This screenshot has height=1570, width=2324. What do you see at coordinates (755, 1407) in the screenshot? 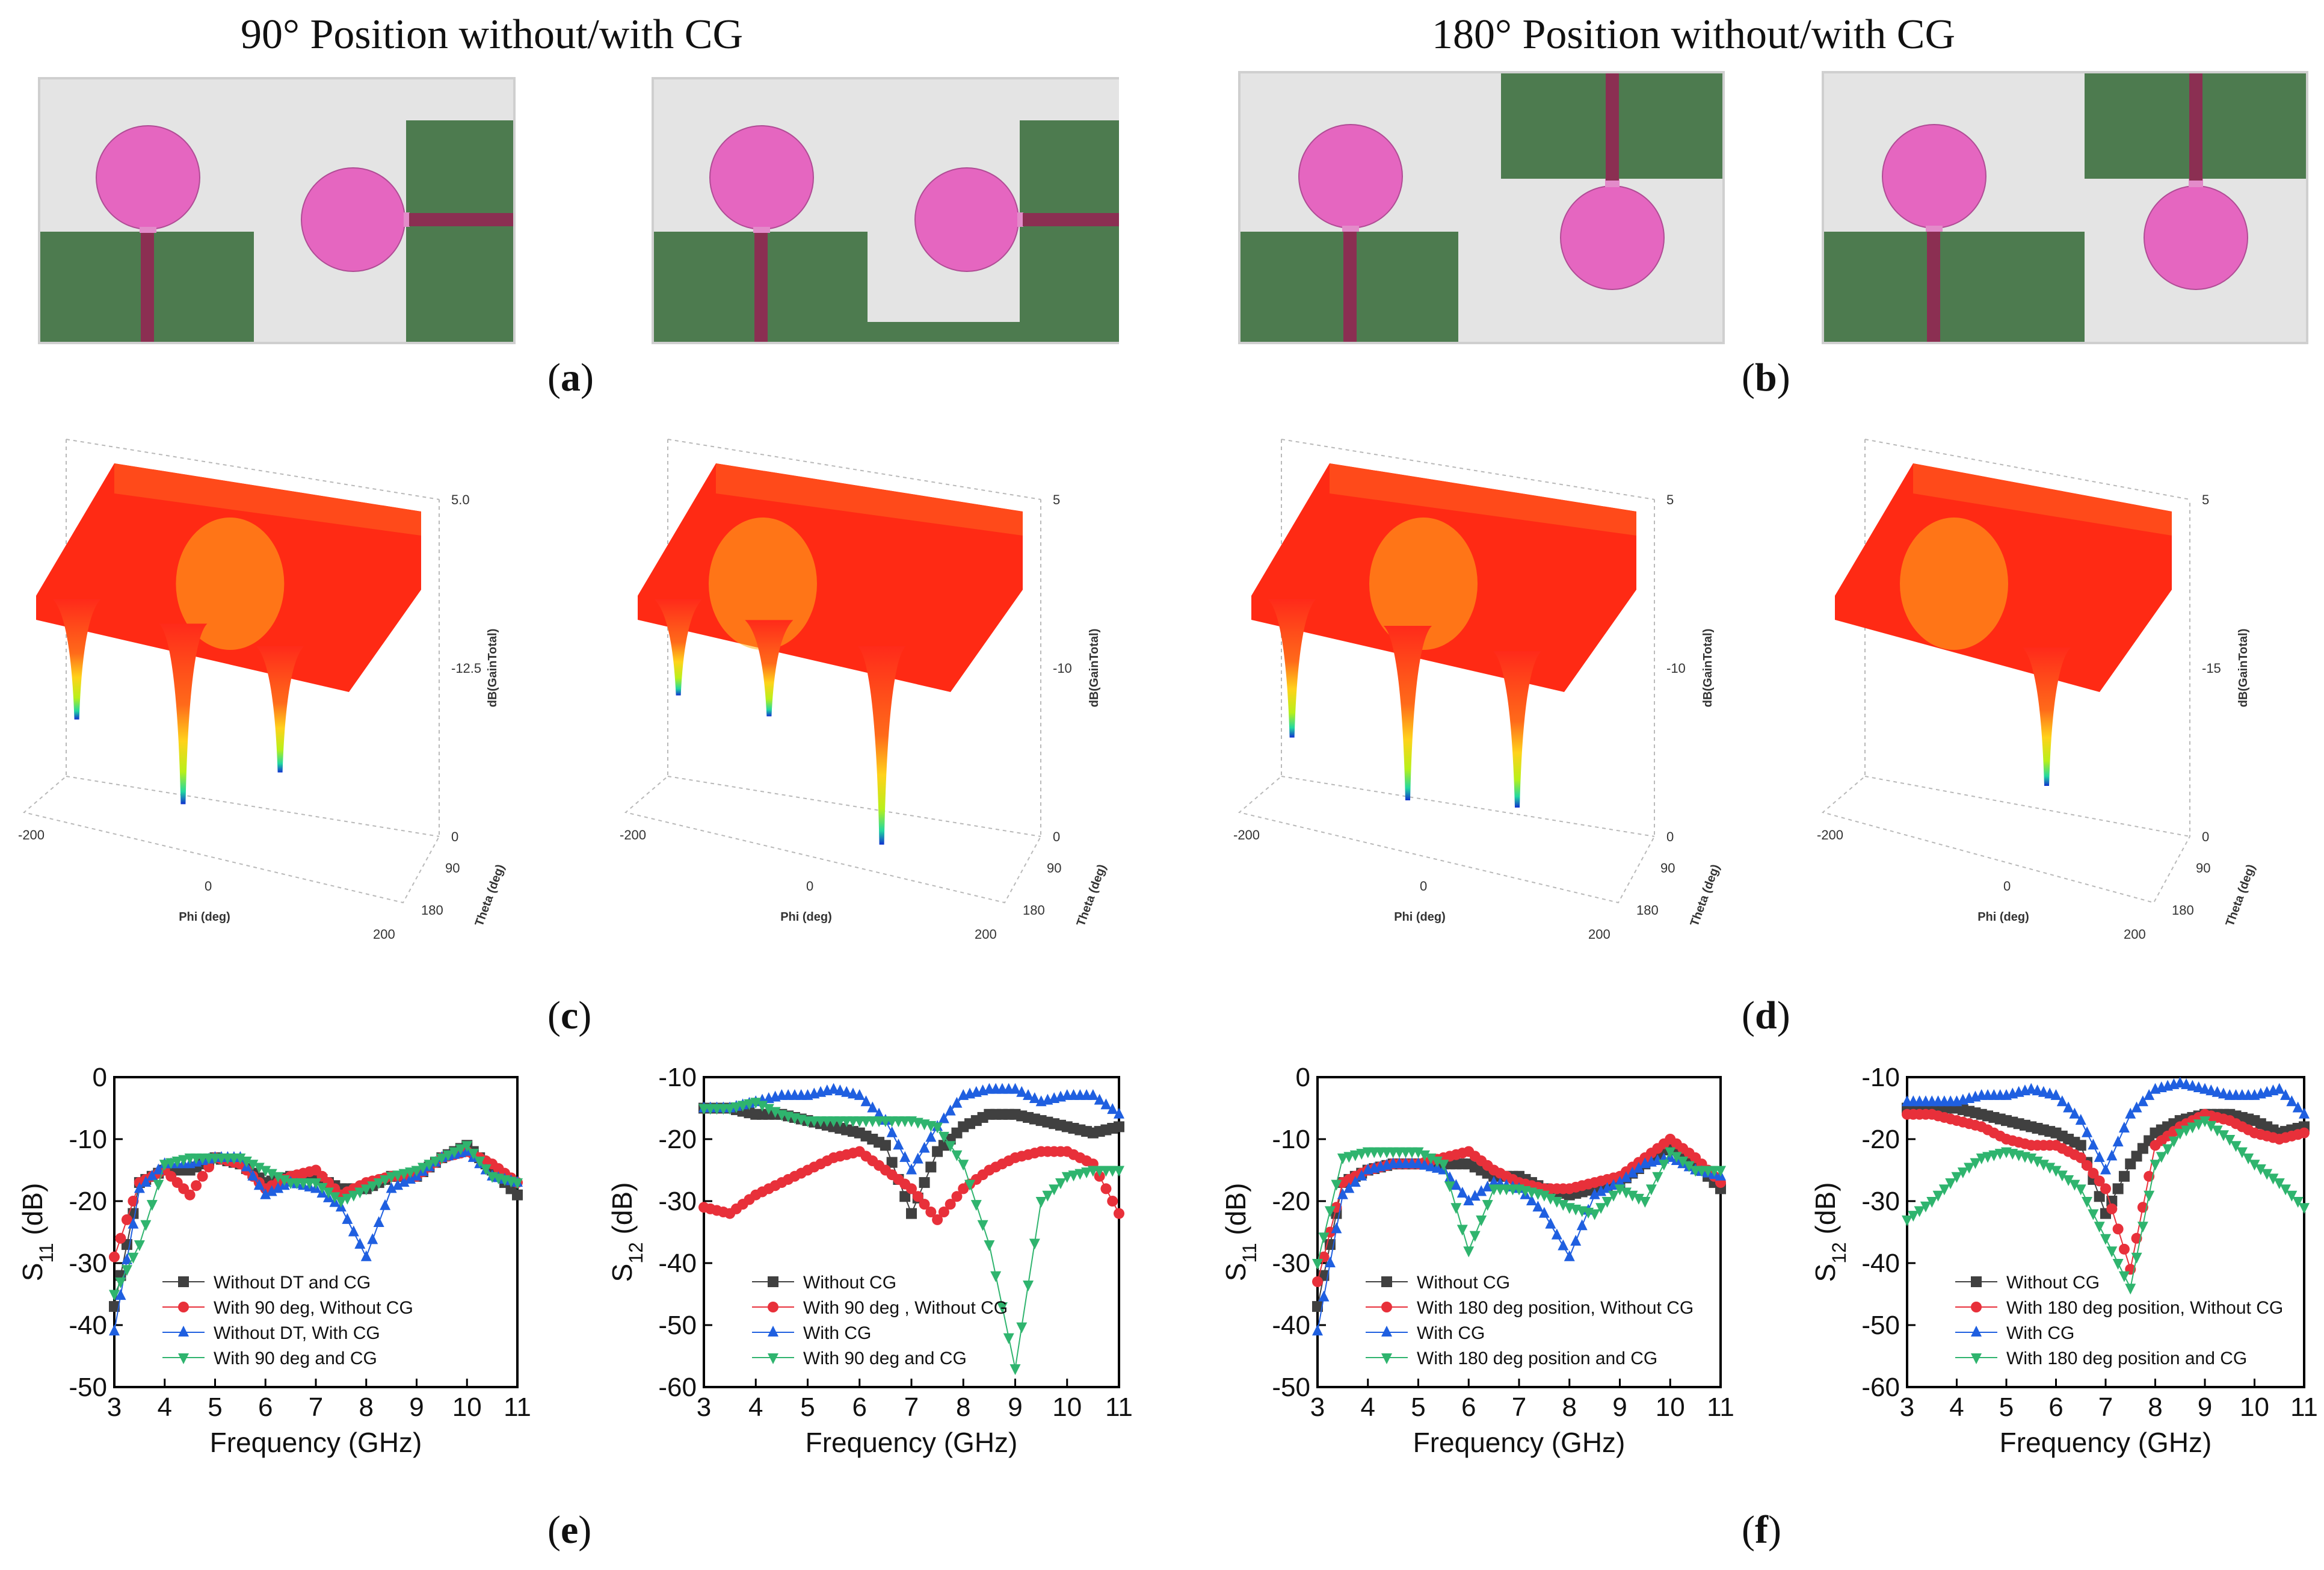
I see `x-tick-label: 4` at bounding box center [755, 1407].